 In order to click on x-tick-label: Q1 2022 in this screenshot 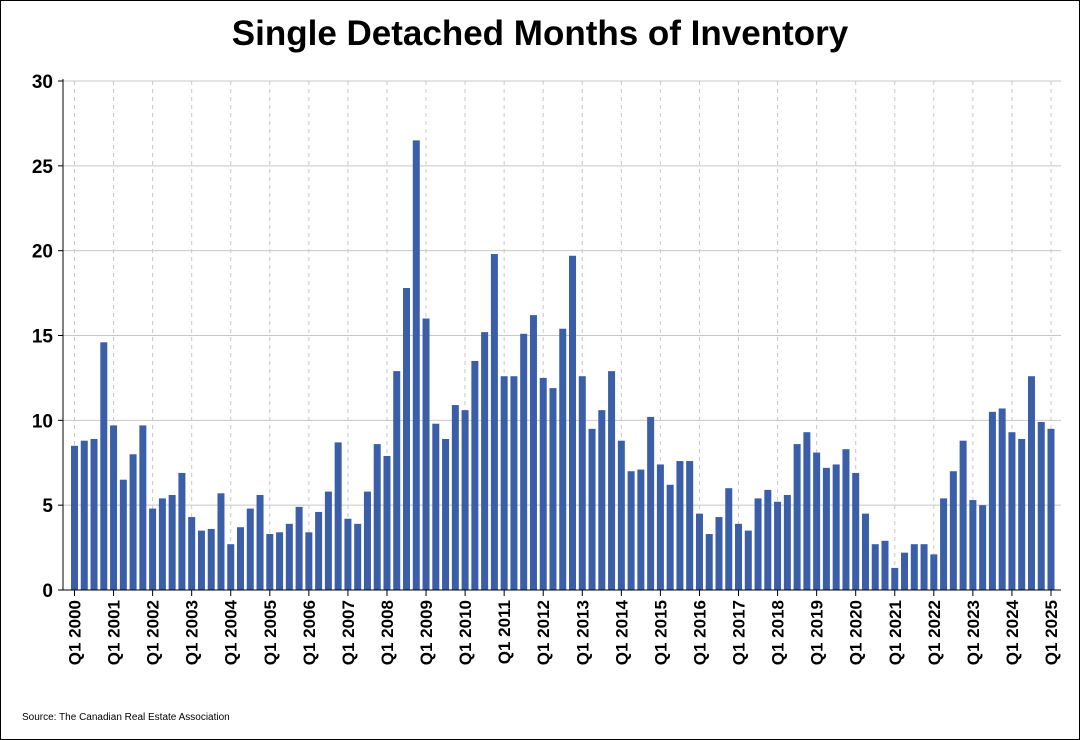, I will do `click(934, 632)`.